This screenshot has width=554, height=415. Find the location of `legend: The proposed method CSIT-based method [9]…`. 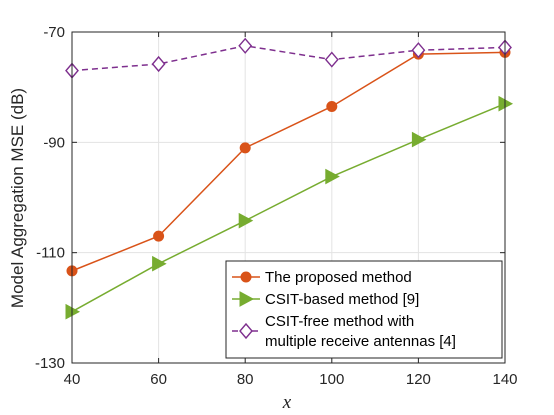

legend: The proposed method CSIT-based method [9]… is located at coordinates (364, 309).